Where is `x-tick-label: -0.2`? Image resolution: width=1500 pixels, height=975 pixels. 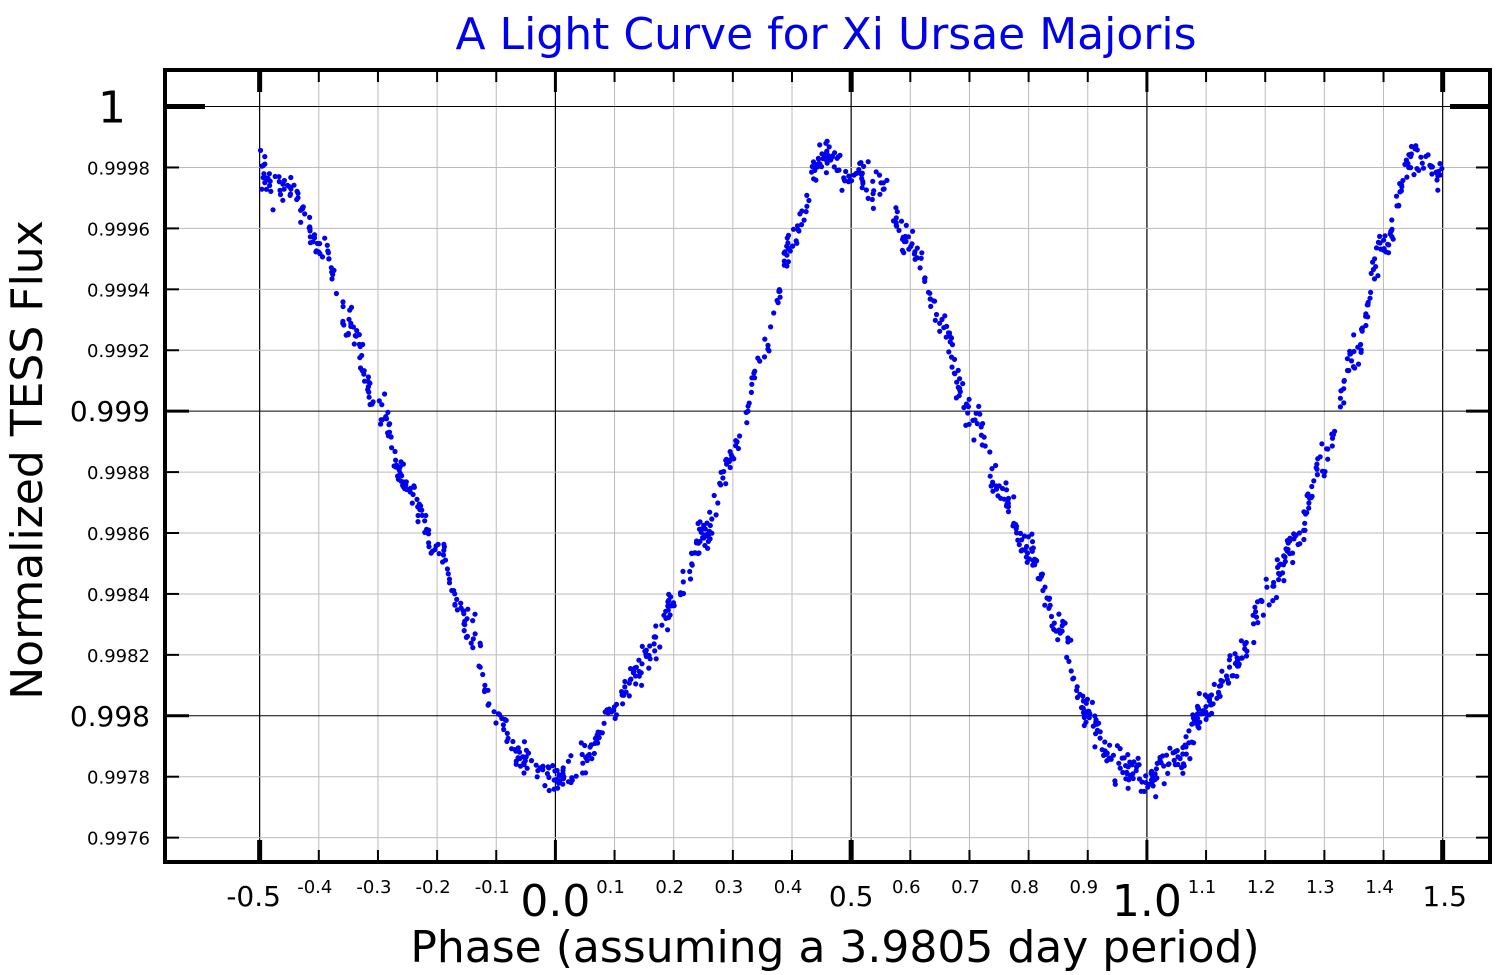 x-tick-label: -0.2 is located at coordinates (433, 887).